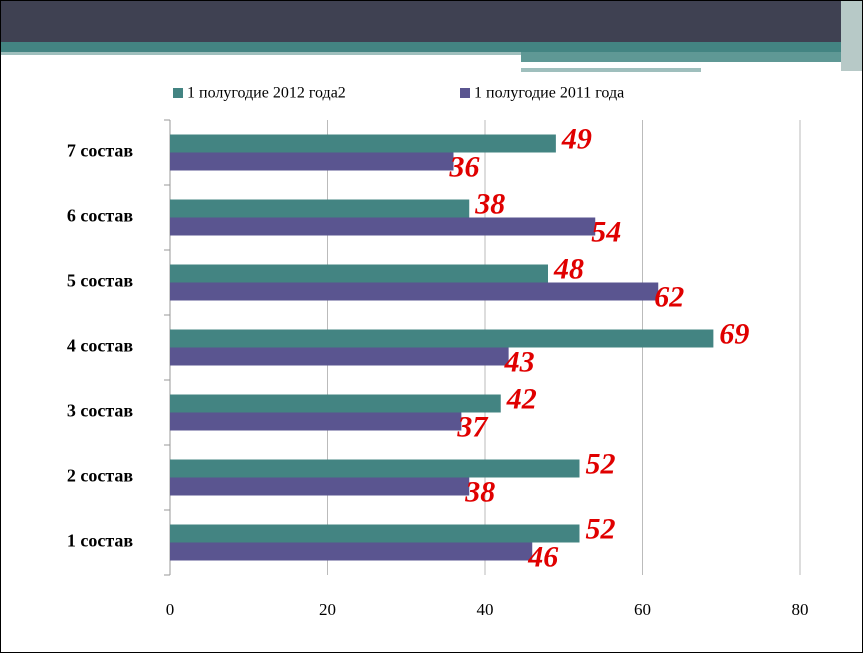  I want to click on x-tick-label: 40, so click(485, 609).